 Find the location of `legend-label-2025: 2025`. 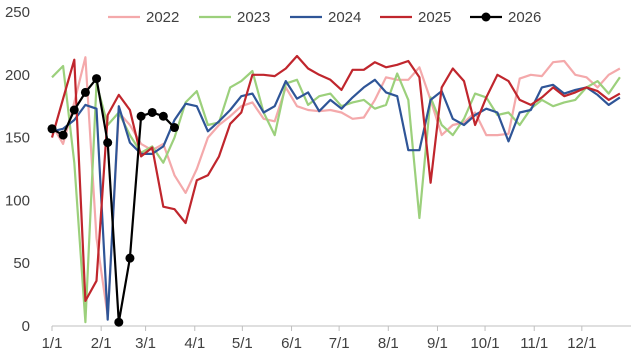

legend-label-2025: 2025 is located at coordinates (434, 17).